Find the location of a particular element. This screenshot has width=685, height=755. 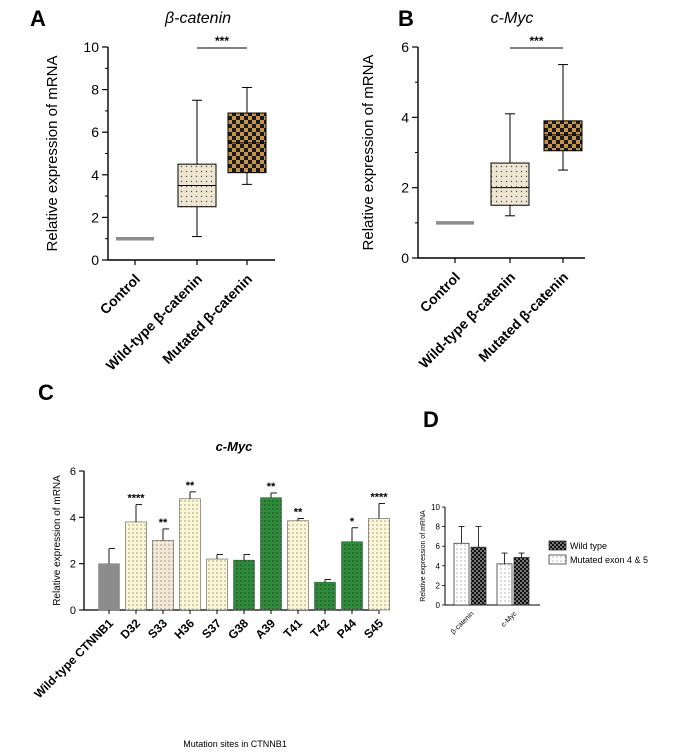

x-axis-title: Mutation sites in CTNNB1 is located at coordinates (235, 744).